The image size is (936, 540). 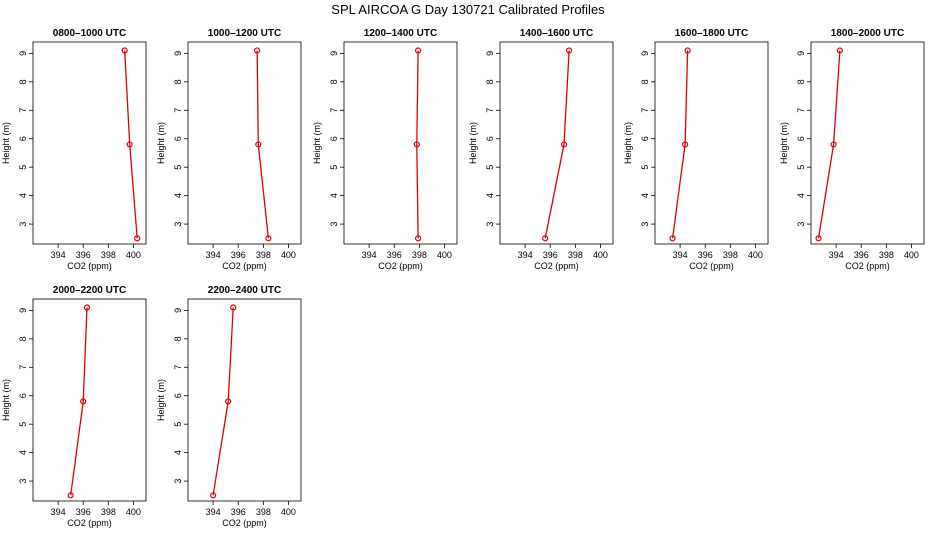 What do you see at coordinates (89, 33) in the screenshot?
I see `panel-title: 0800–1000 UTC` at bounding box center [89, 33].